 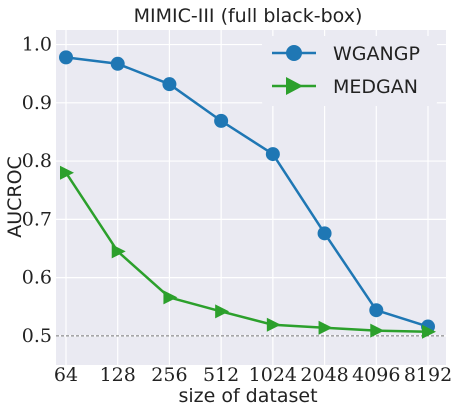 What do you see at coordinates (37, 219) in the screenshot?
I see `y-tick-label: 0.7` at bounding box center [37, 219].